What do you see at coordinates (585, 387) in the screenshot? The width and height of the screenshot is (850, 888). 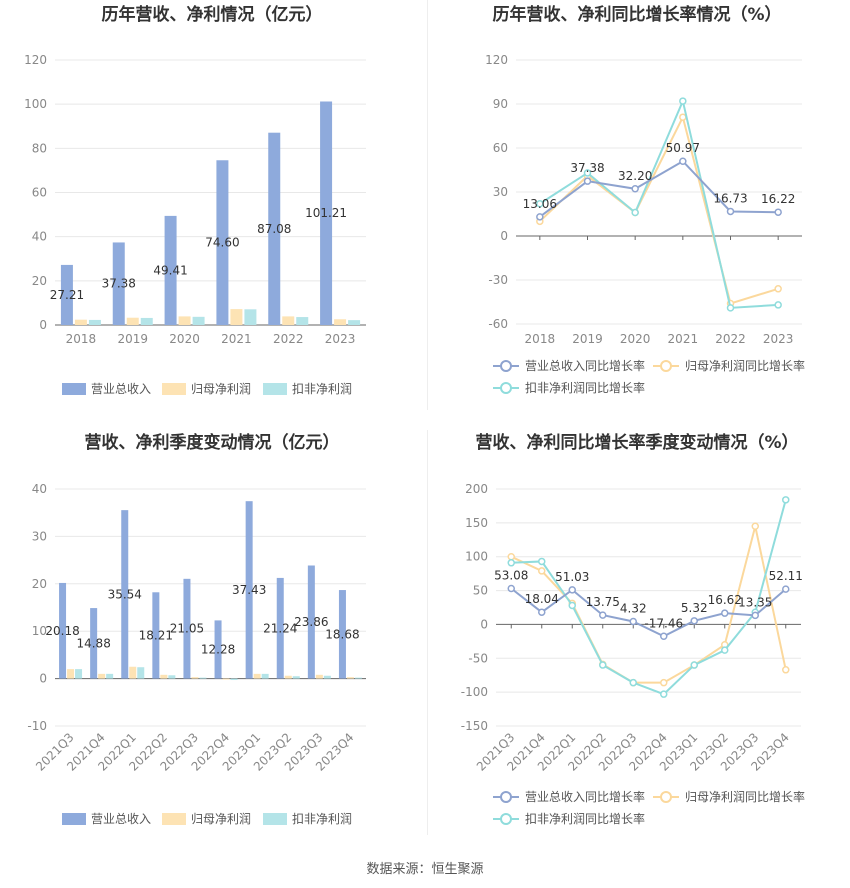 I see `legend-label: 扣非净利润同比增长率` at bounding box center [585, 387].